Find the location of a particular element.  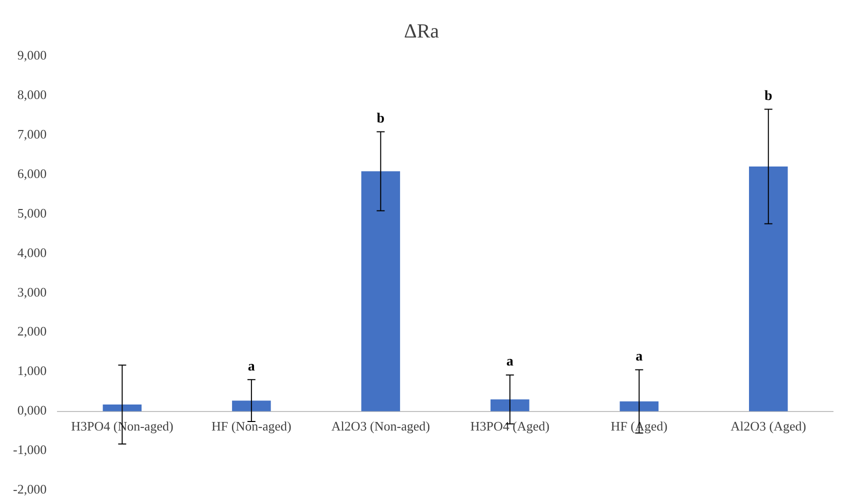

y-tick-label: 4,000 is located at coordinates (32, 252).